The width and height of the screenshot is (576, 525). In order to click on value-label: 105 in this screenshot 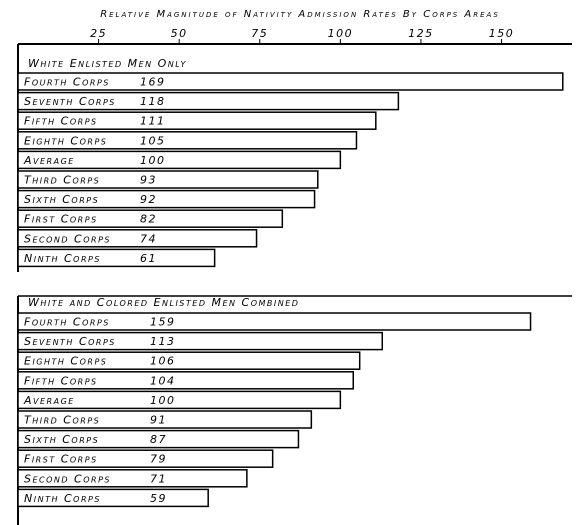, I will do `click(153, 140)`.